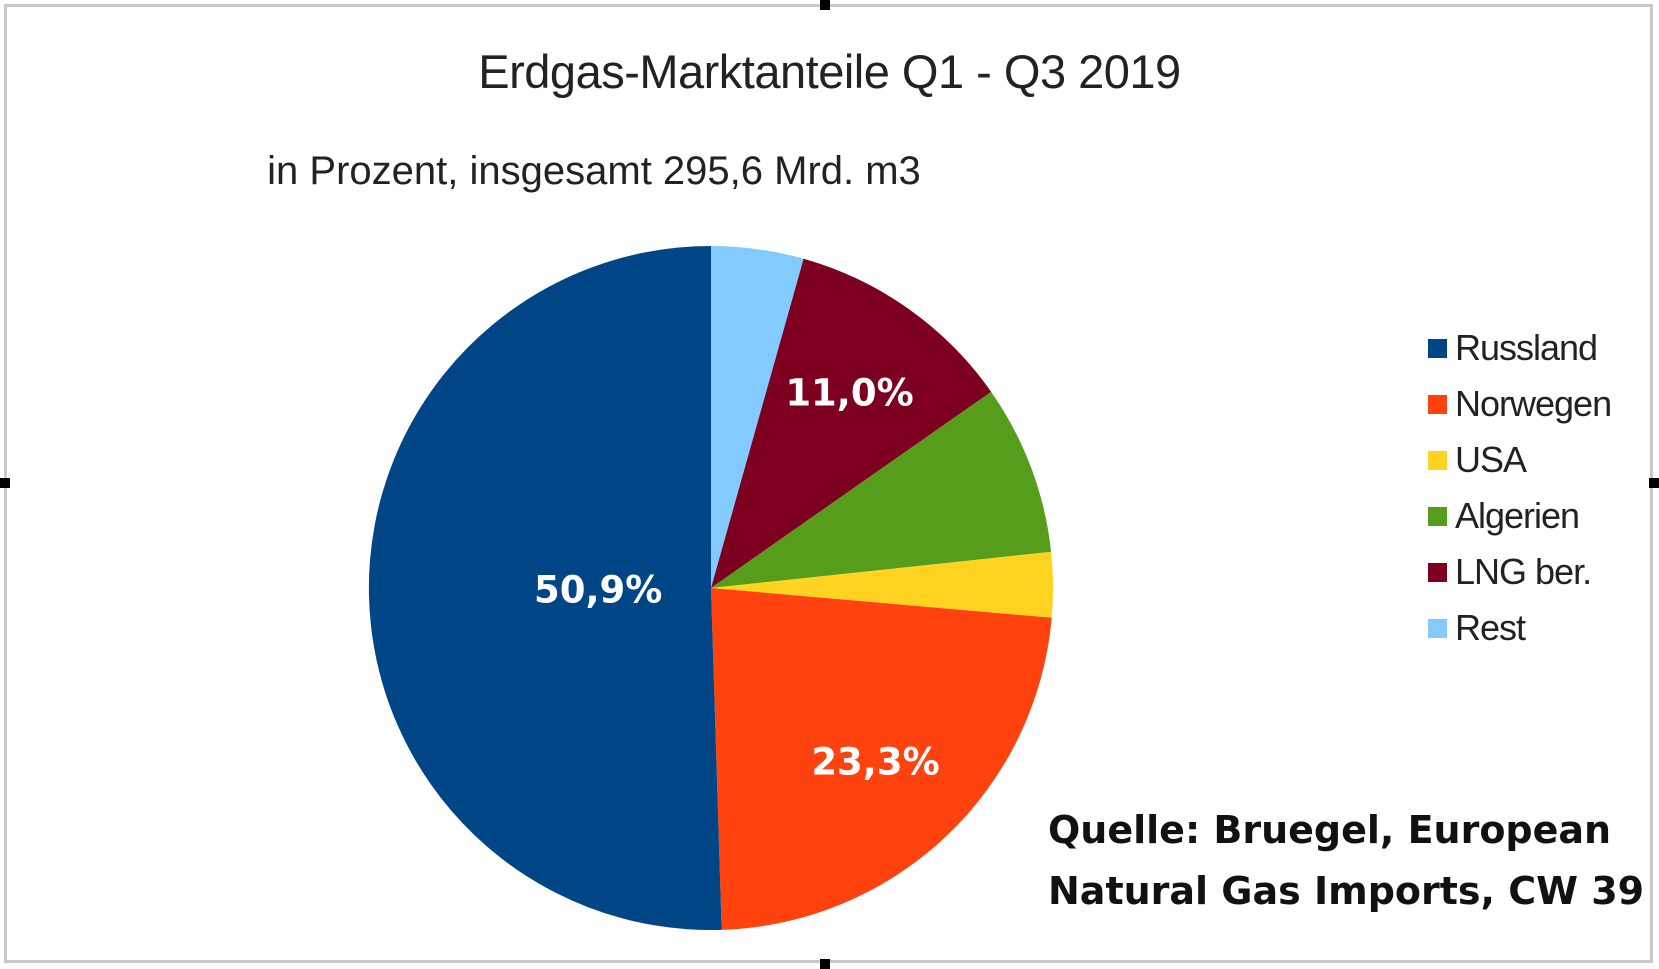 The height and width of the screenshot is (969, 1659). I want to click on pie-slice-algerien, so click(881, 489).